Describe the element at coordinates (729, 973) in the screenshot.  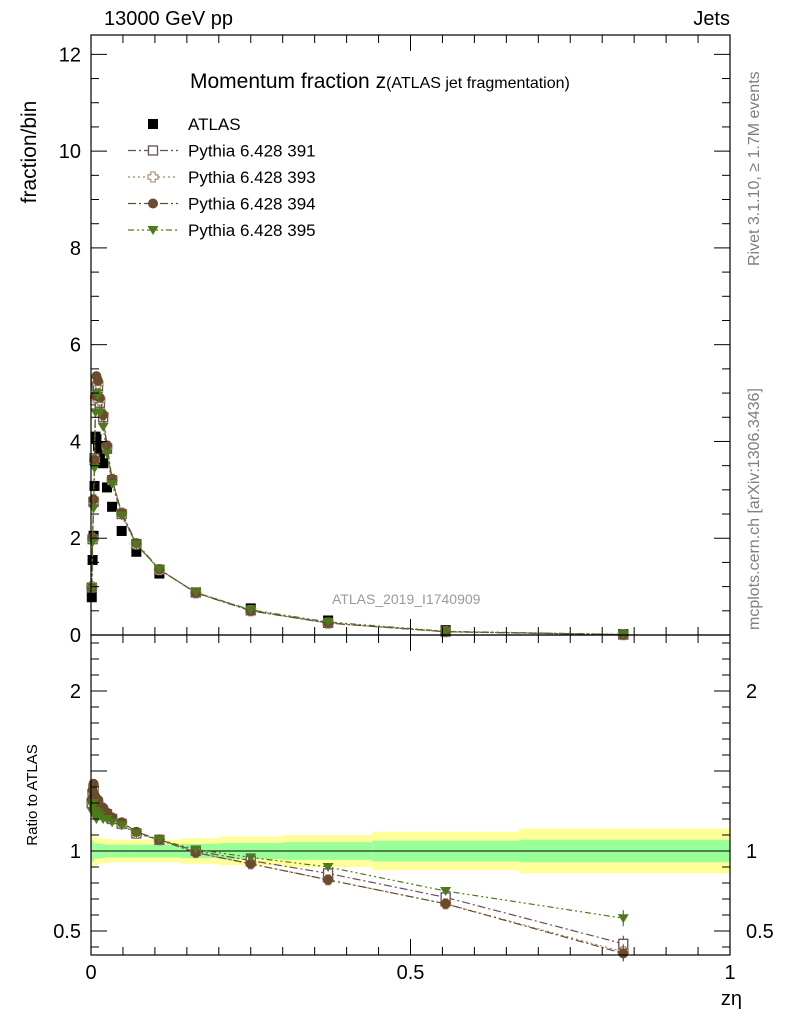
I see `x-tick-label: 1` at that location.